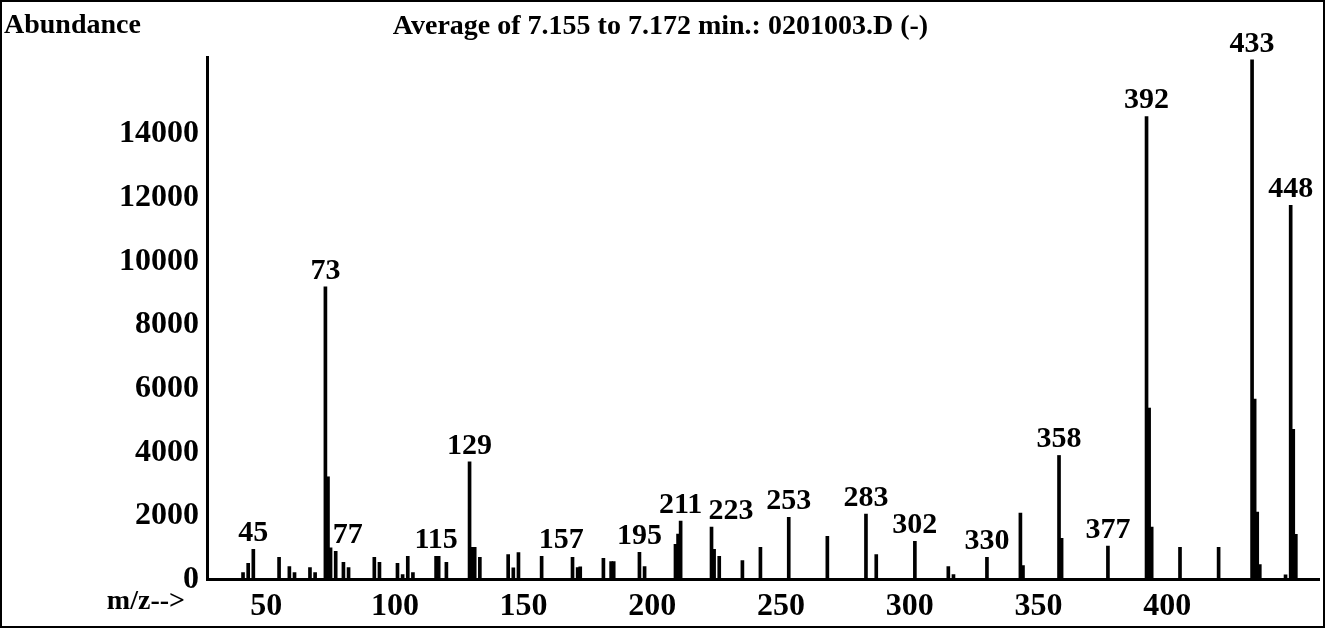 The width and height of the screenshot is (1325, 628). Describe the element at coordinates (781, 604) in the screenshot. I see `x-tick-label: 250` at that location.